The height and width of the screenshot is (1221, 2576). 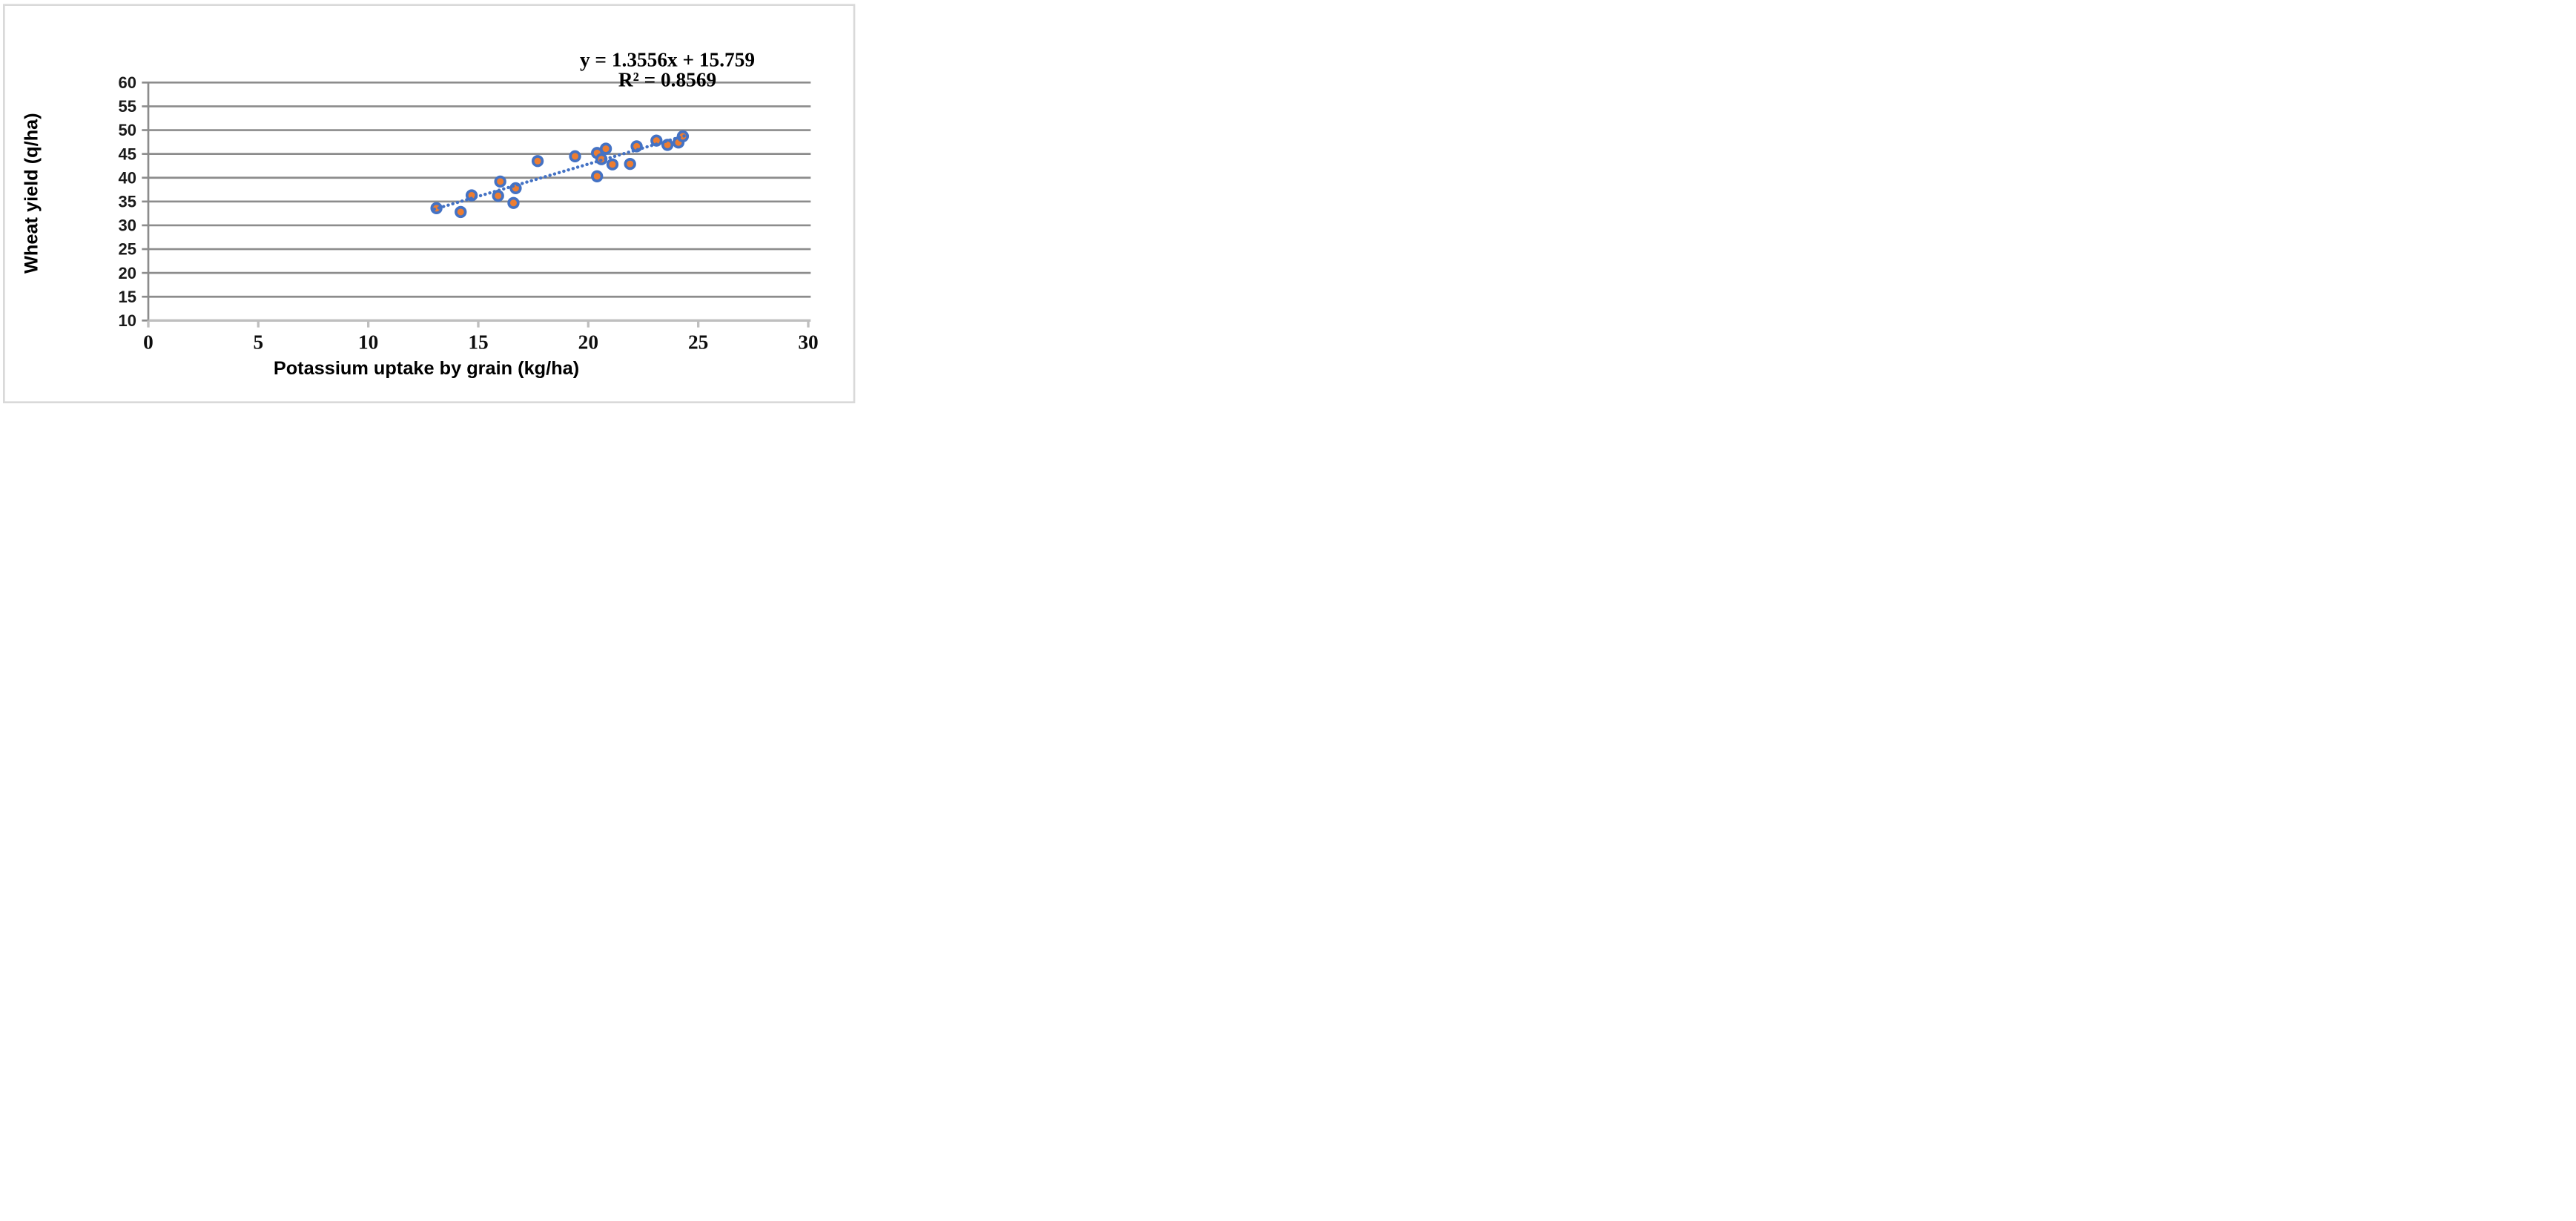 What do you see at coordinates (698, 343) in the screenshot?
I see `x-tick-label-25: 25` at bounding box center [698, 343].